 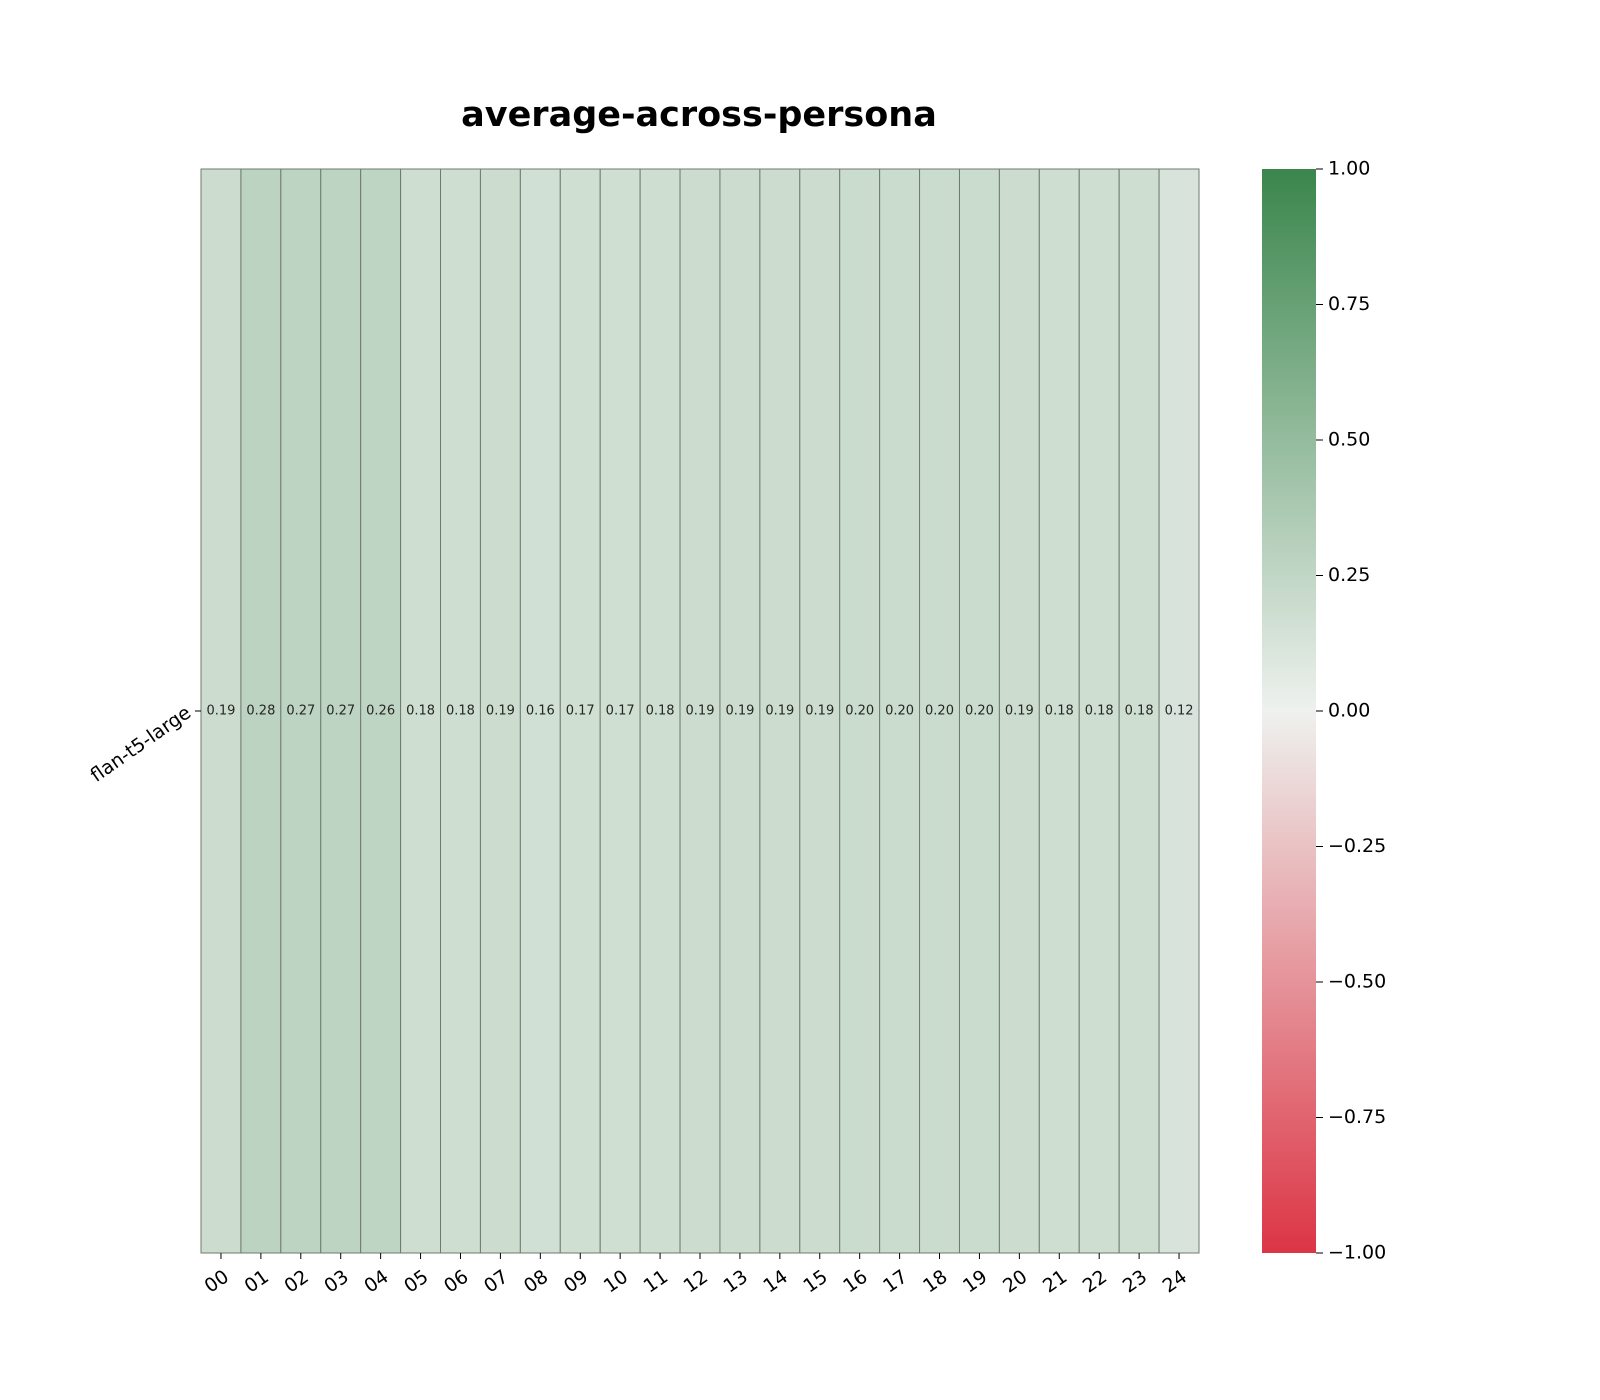 I want to click on y-axis-ticks: flan-t5-large, so click(x=144, y=744).